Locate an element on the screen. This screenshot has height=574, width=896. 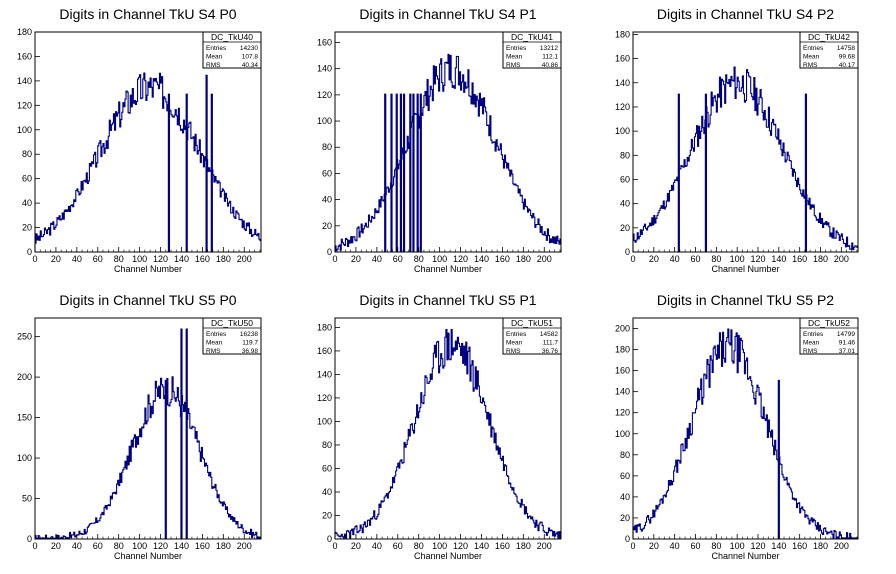
stats-name: DC_TkU51 is located at coordinates (532, 323).